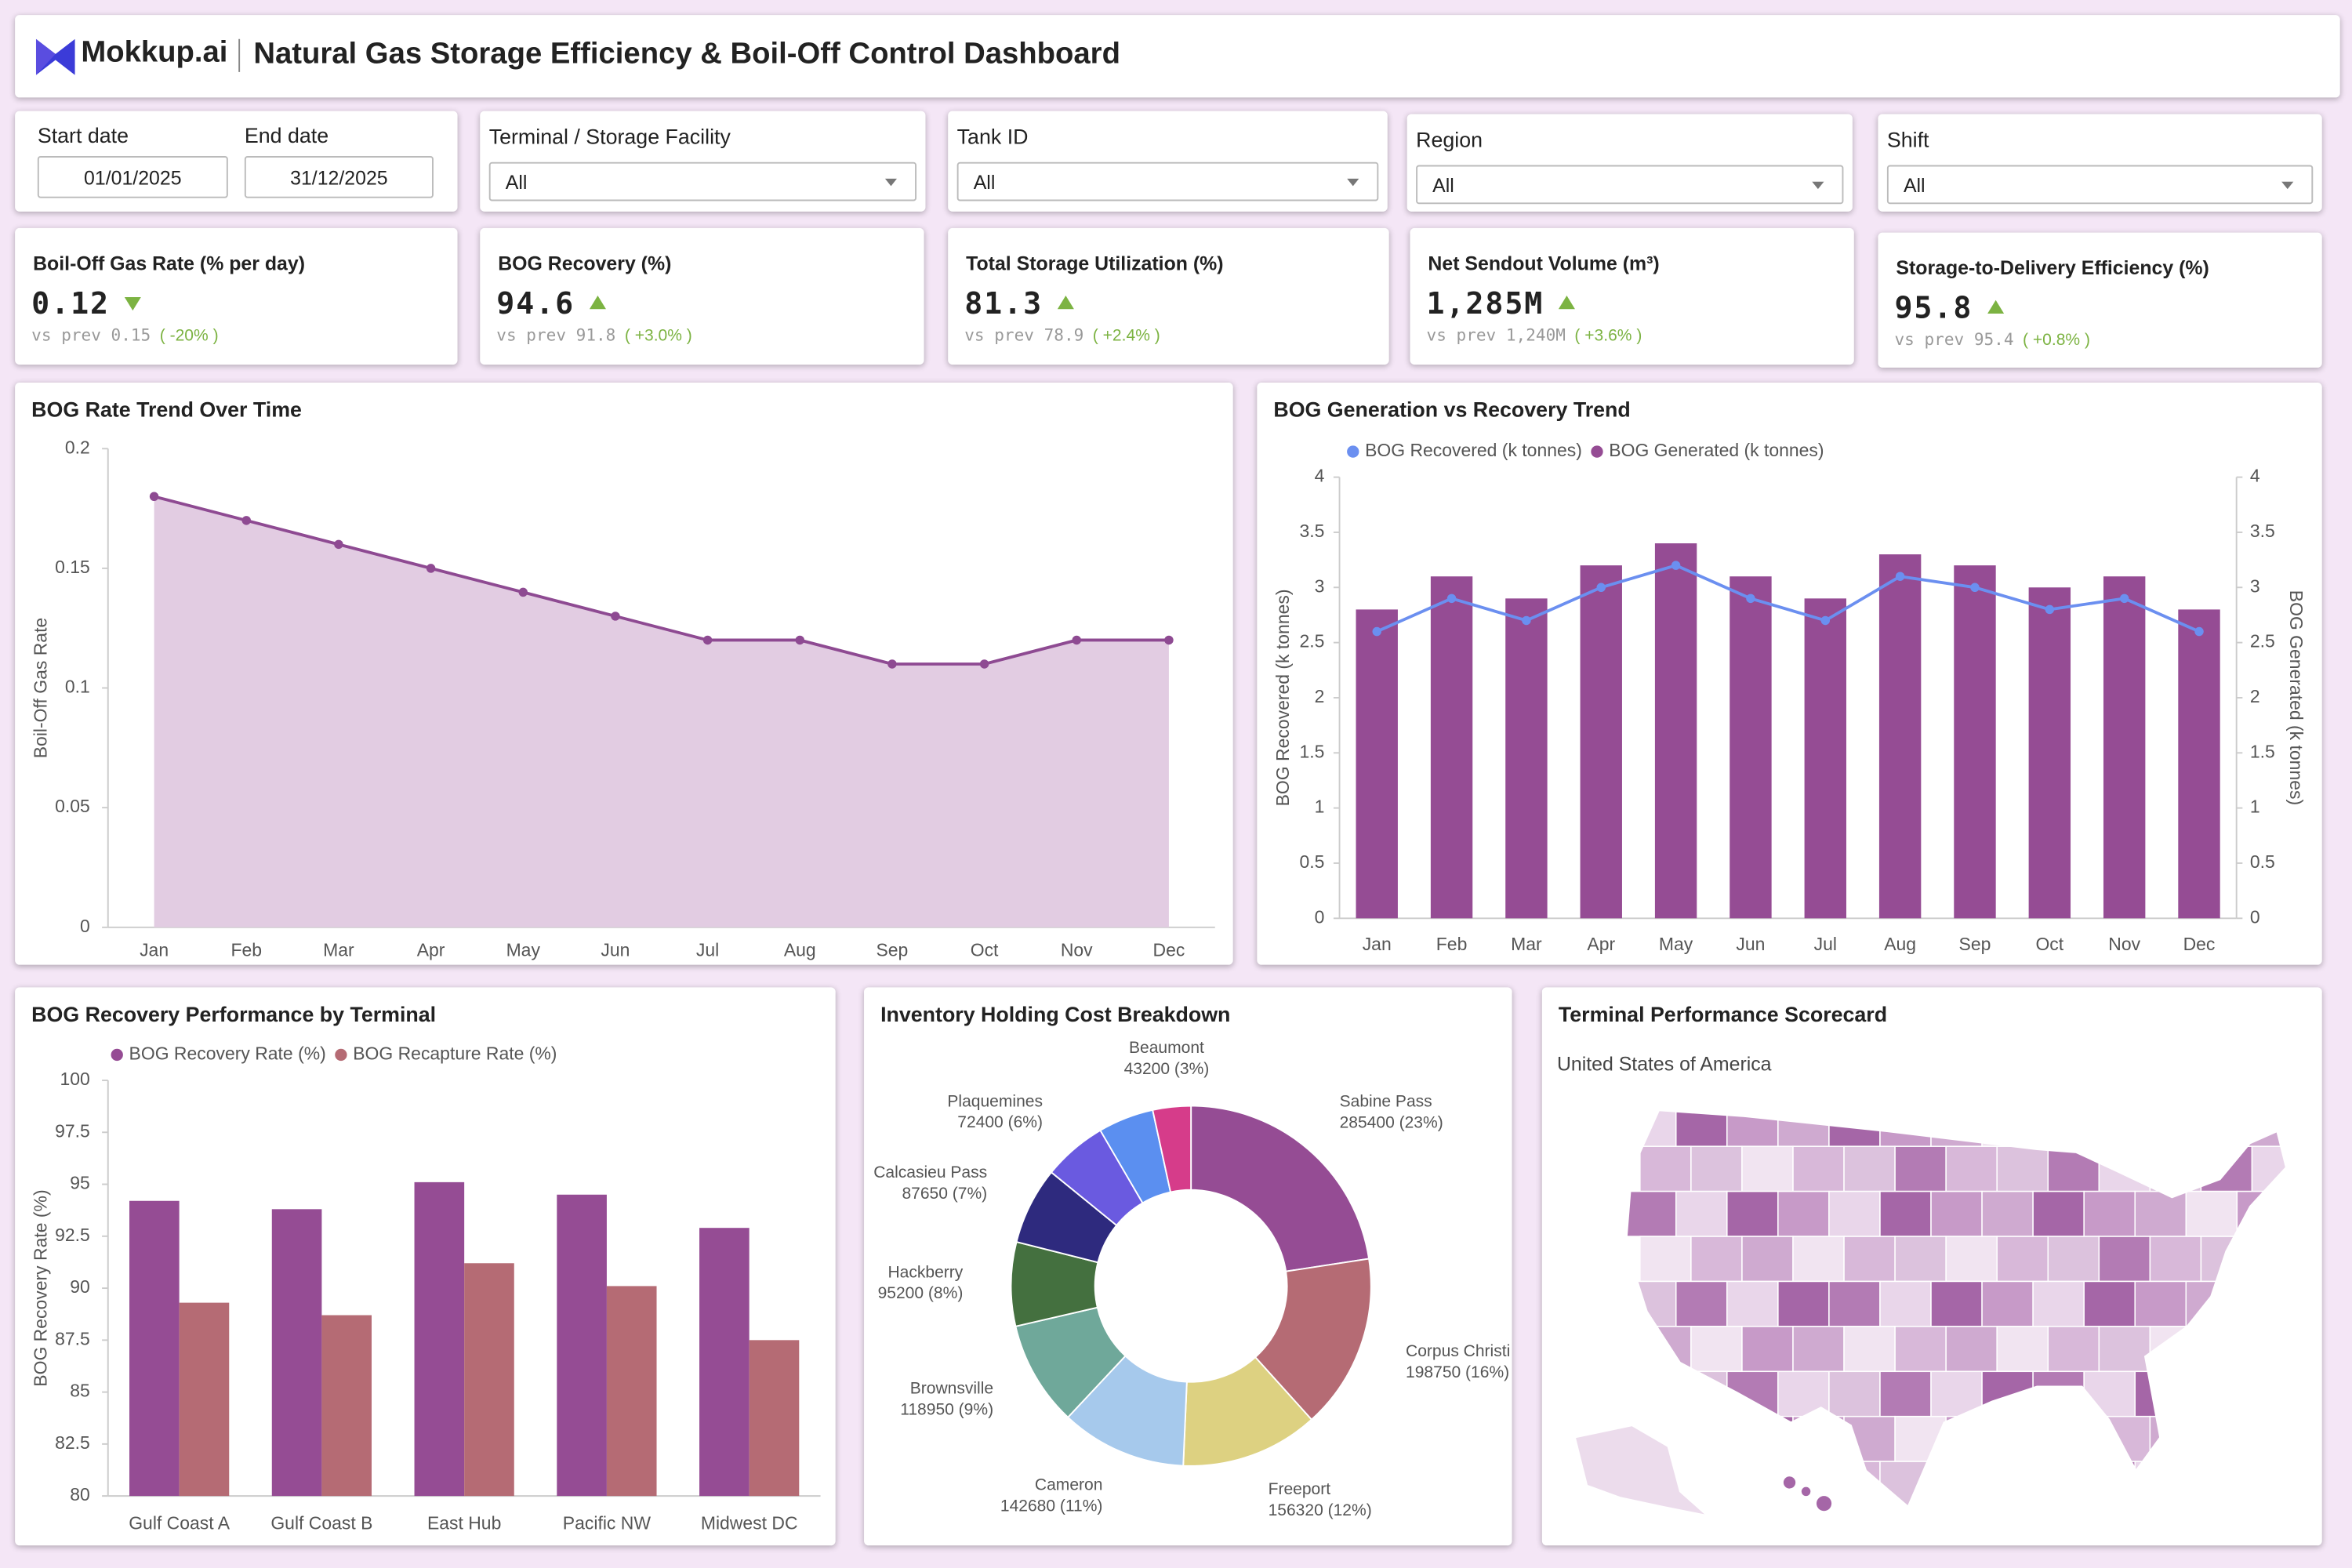 This screenshot has height=1568, width=2352. What do you see at coordinates (77, 687) in the screenshot?
I see `y-tick-label: 0.1` at bounding box center [77, 687].